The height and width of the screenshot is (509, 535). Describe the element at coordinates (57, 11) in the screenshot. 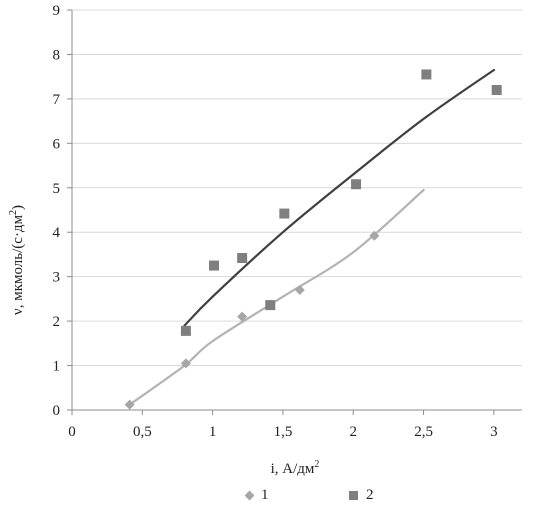

I see `y-tick-label-9: 9` at that location.